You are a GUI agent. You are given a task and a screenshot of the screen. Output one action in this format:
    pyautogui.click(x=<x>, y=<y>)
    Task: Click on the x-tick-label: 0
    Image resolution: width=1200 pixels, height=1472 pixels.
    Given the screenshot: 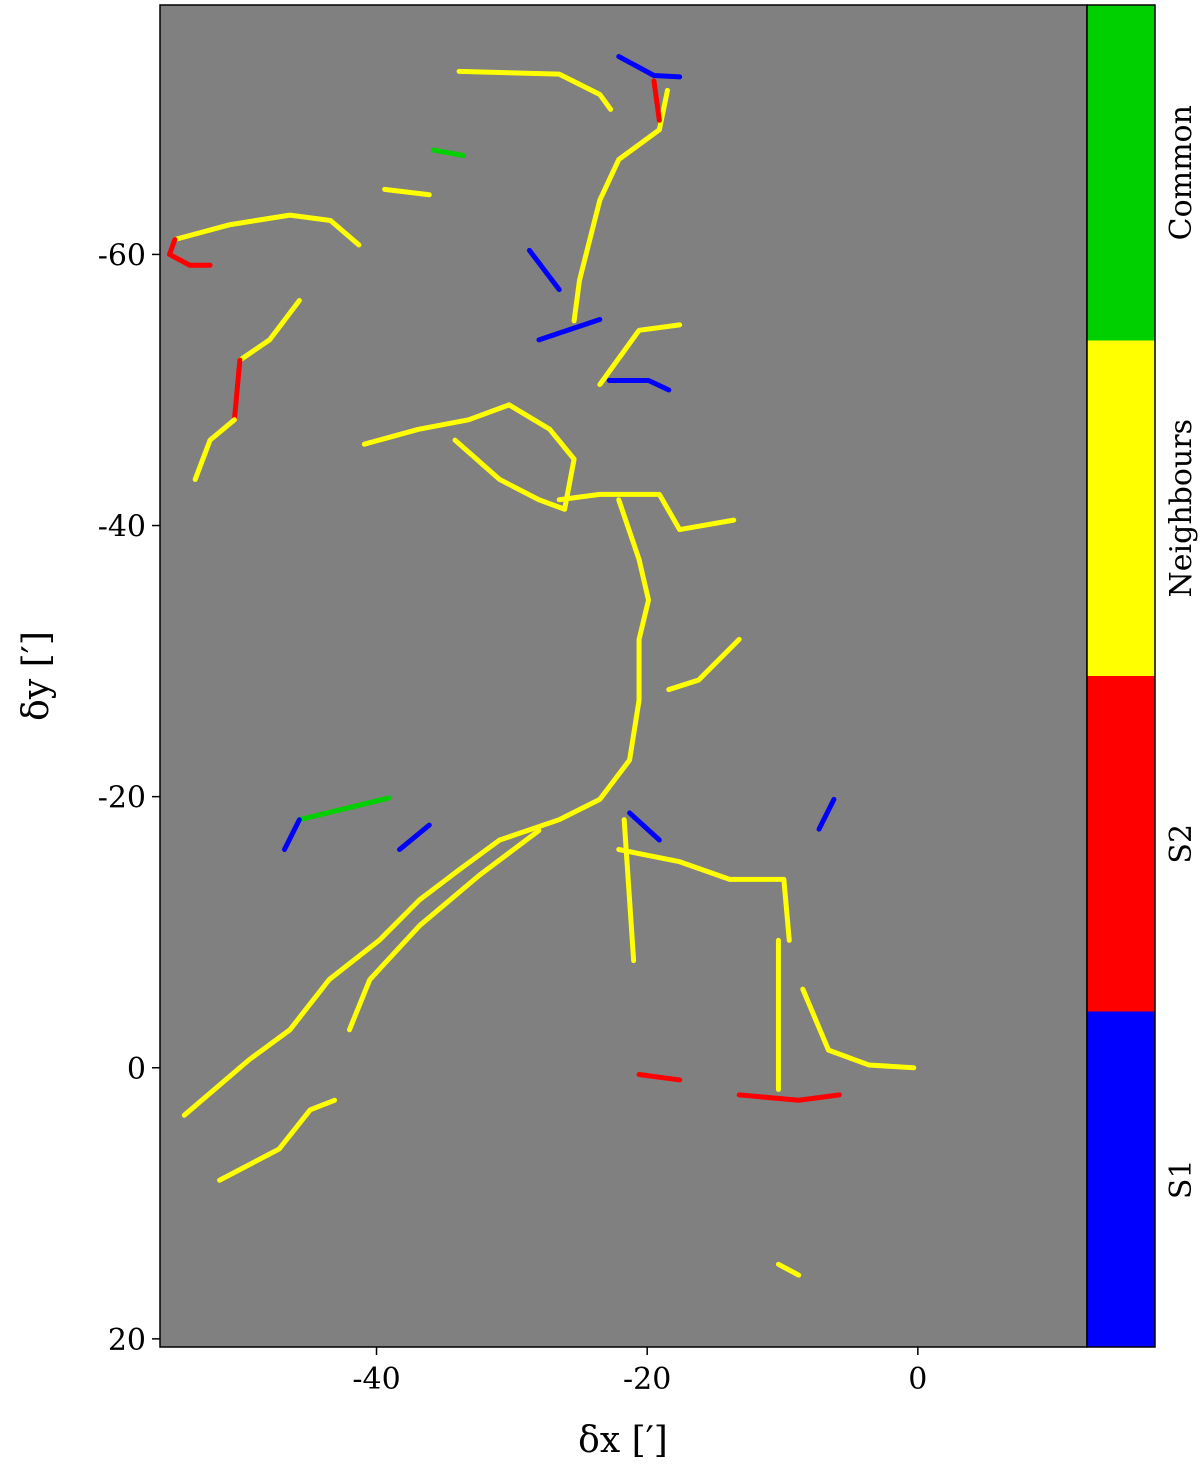 What is the action you would take?
    pyautogui.click(x=917, y=1379)
    